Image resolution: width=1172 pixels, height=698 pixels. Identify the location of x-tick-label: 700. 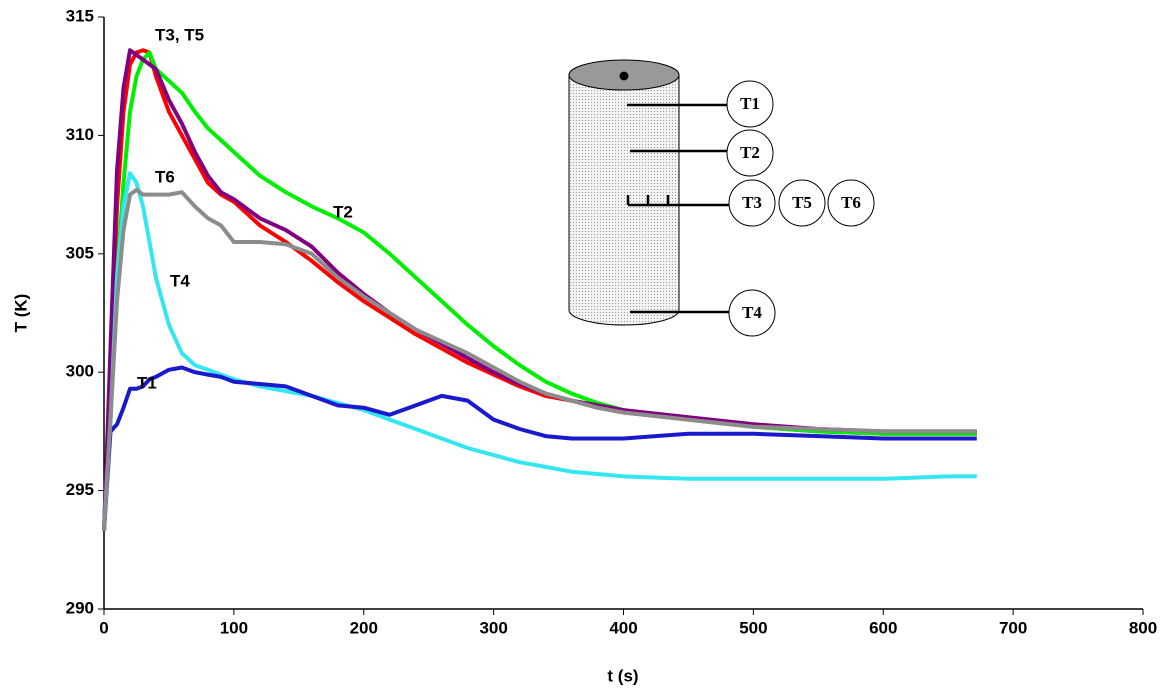
(1013, 627).